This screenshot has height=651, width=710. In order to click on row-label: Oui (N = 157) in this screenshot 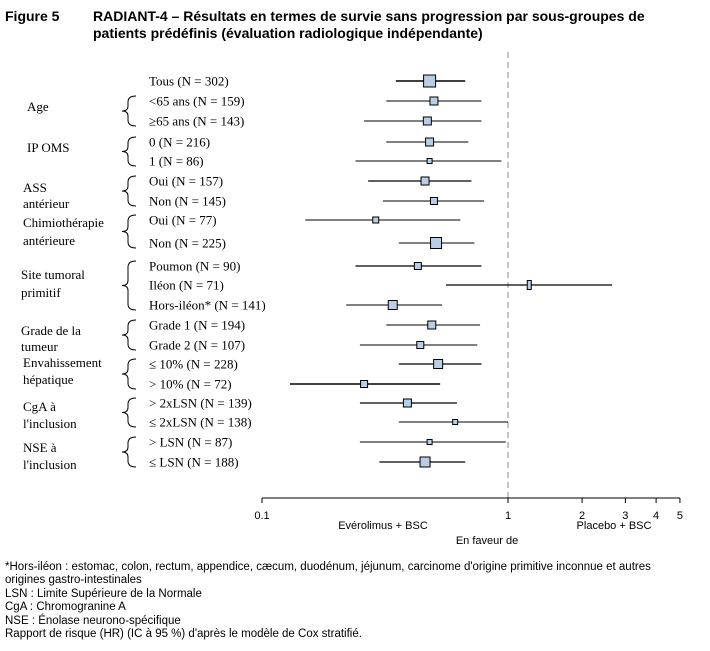, I will do `click(186, 181)`.